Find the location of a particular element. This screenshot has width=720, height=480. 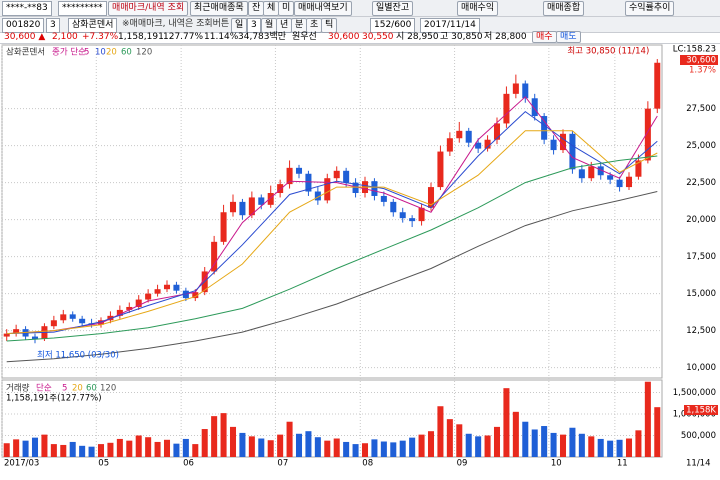

annotation: 최고 30,850 (11/14) is located at coordinates (608, 51).